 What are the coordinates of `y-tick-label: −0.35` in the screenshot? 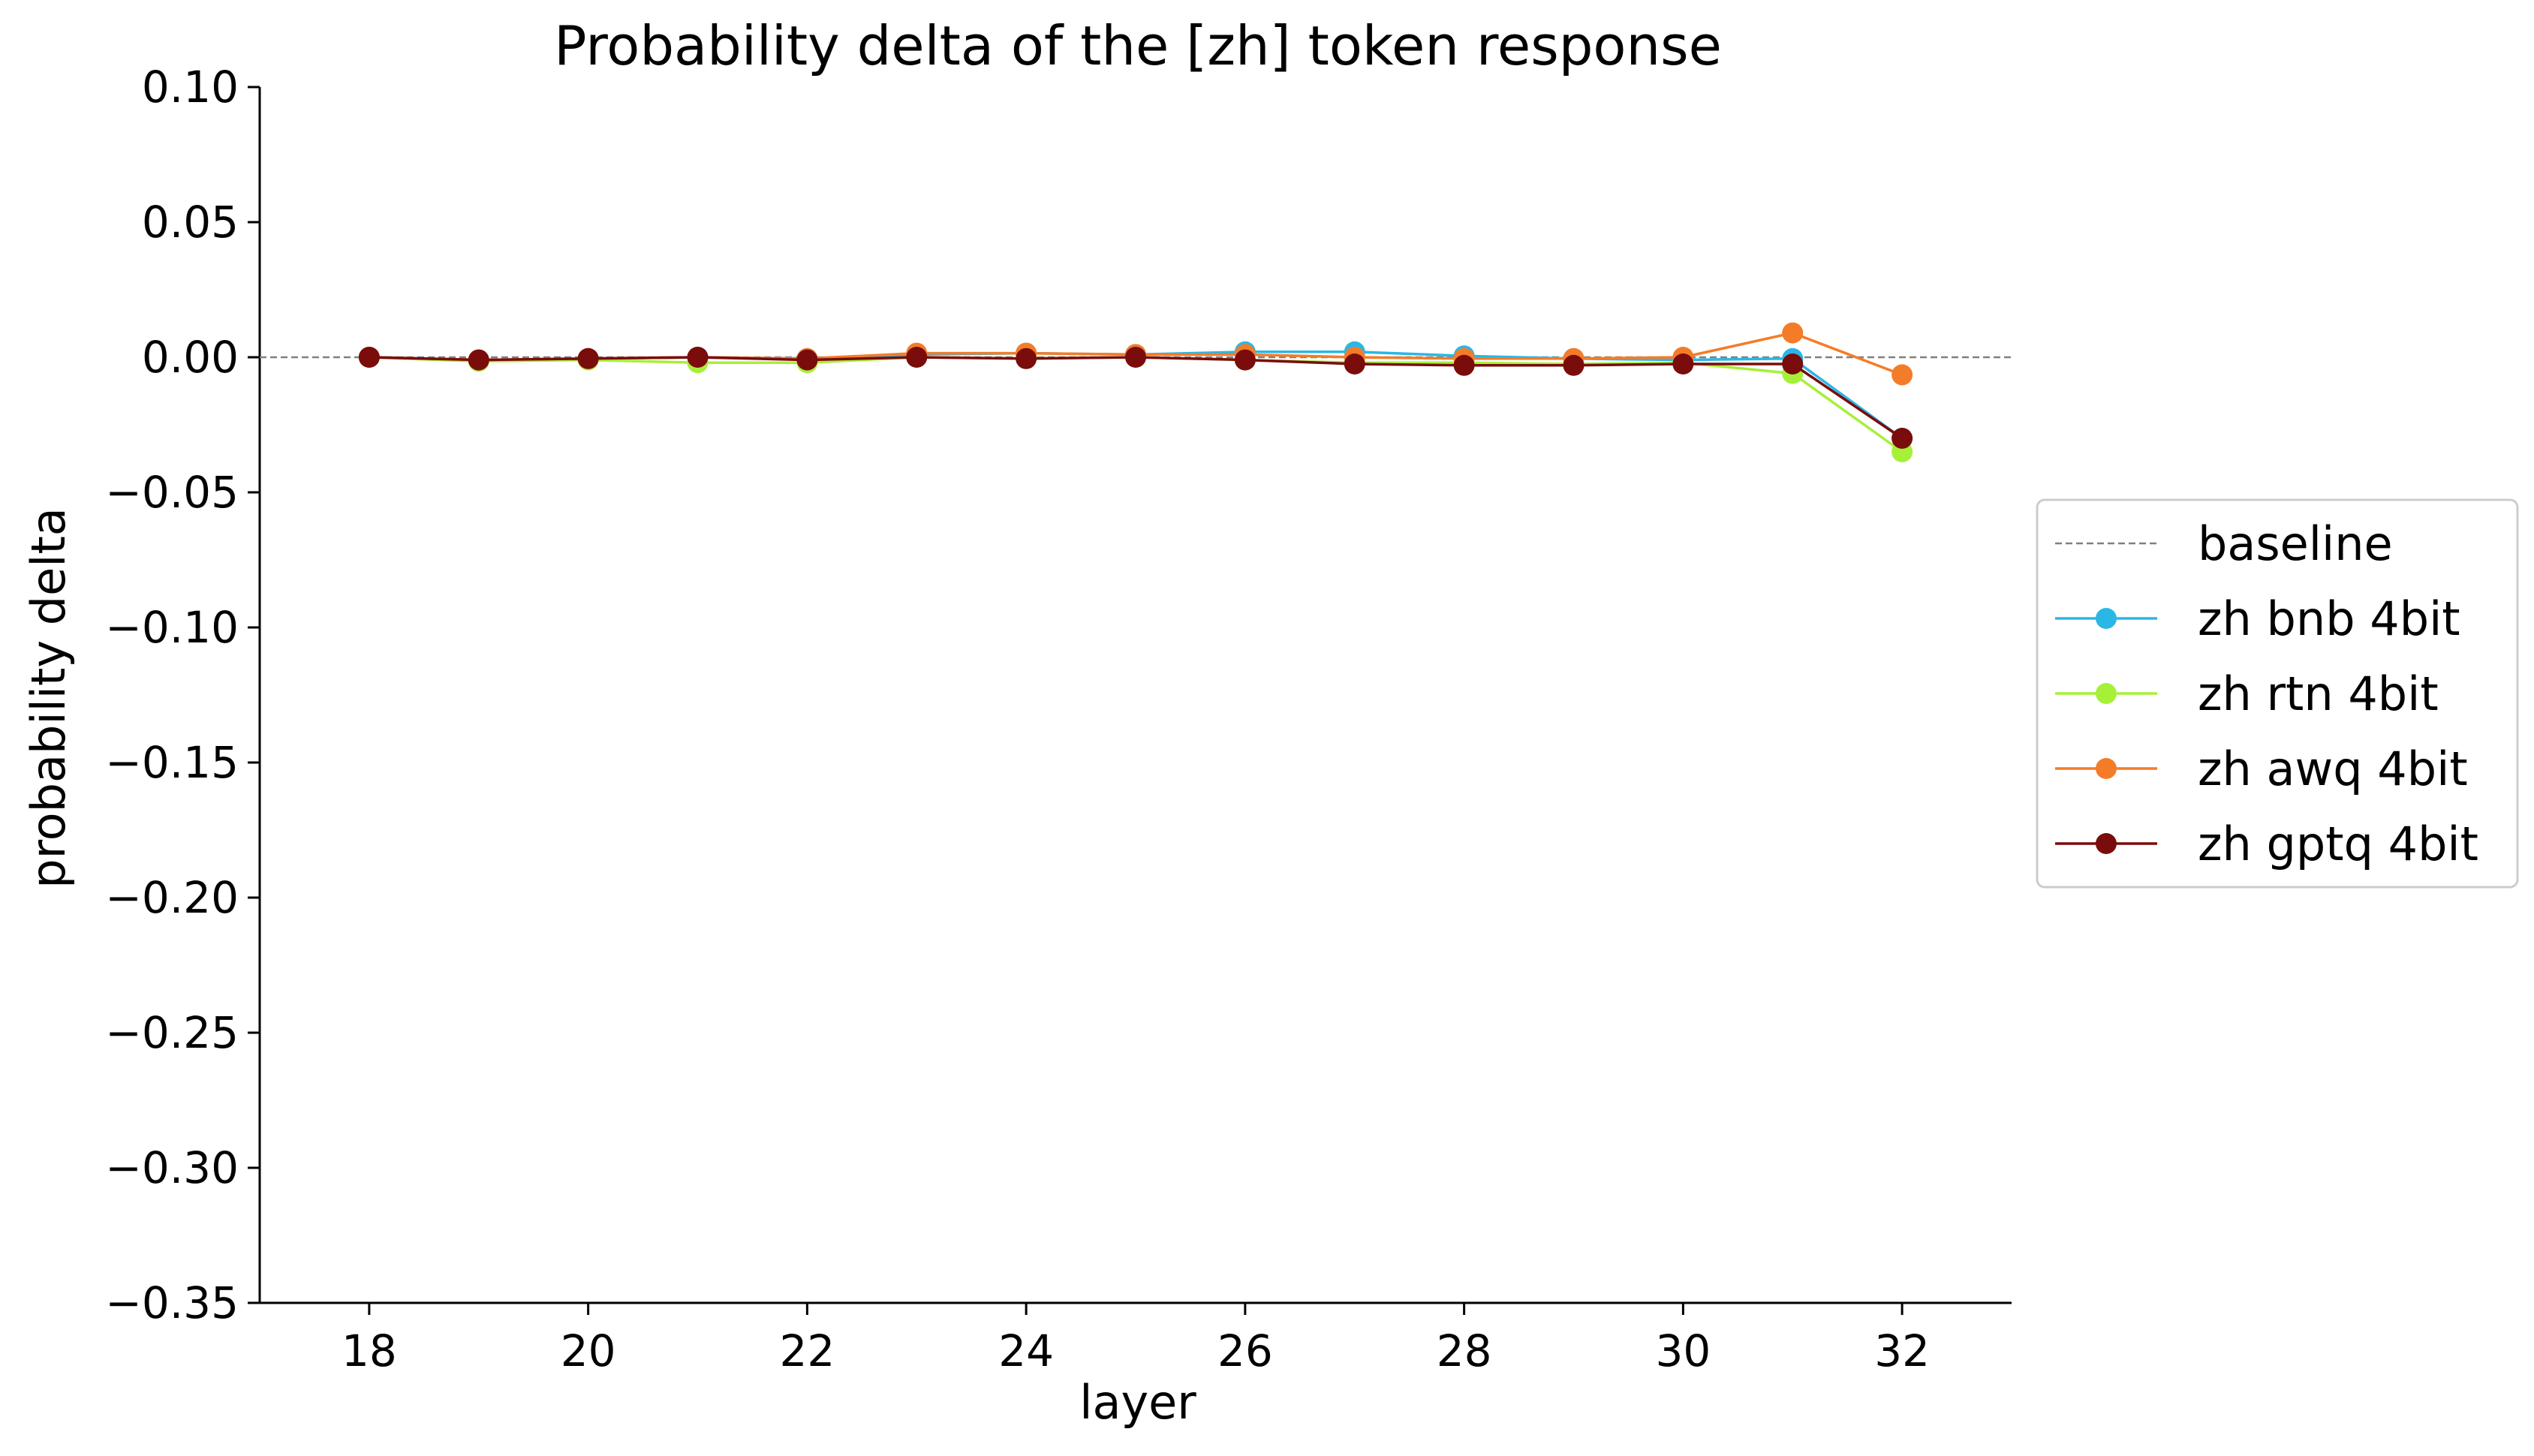 It's located at (172, 1302).